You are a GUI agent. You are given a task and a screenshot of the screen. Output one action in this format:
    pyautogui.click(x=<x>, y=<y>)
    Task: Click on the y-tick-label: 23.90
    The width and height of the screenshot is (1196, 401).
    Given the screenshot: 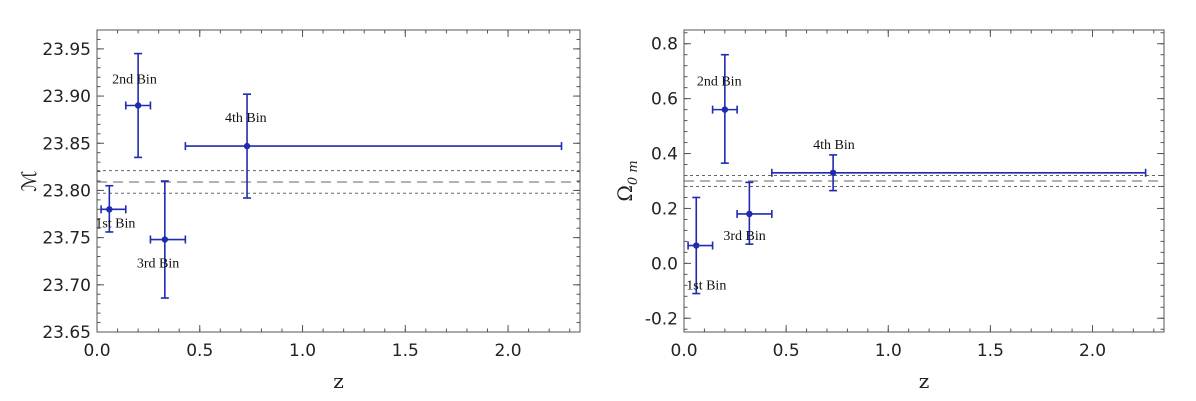 What is the action you would take?
    pyautogui.click(x=66, y=97)
    